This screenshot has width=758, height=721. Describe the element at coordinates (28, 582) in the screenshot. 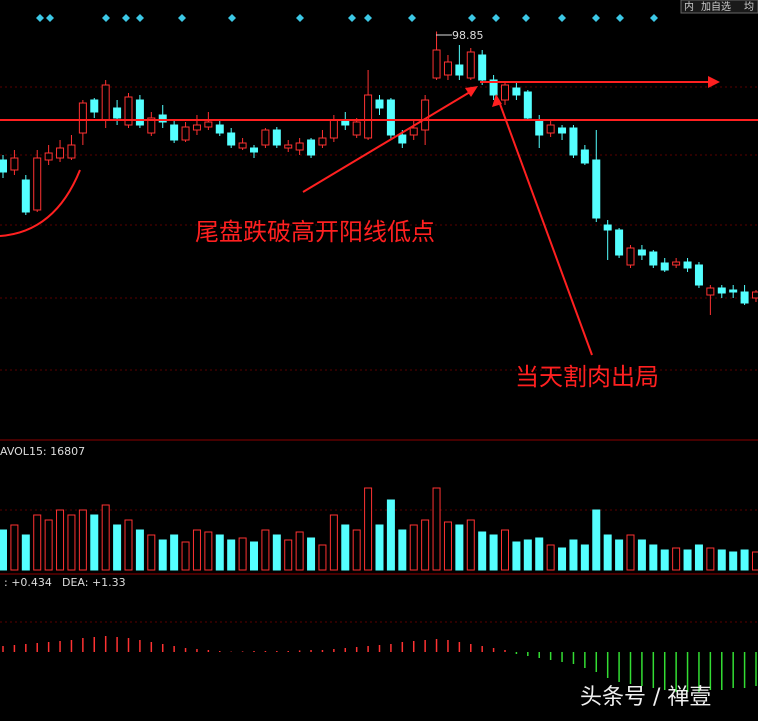

I see `macd-label: : +0.434` at that location.